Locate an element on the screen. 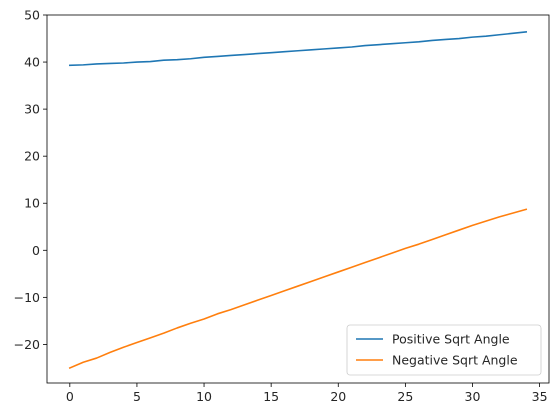  x-tick-label: 10 is located at coordinates (204, 396).